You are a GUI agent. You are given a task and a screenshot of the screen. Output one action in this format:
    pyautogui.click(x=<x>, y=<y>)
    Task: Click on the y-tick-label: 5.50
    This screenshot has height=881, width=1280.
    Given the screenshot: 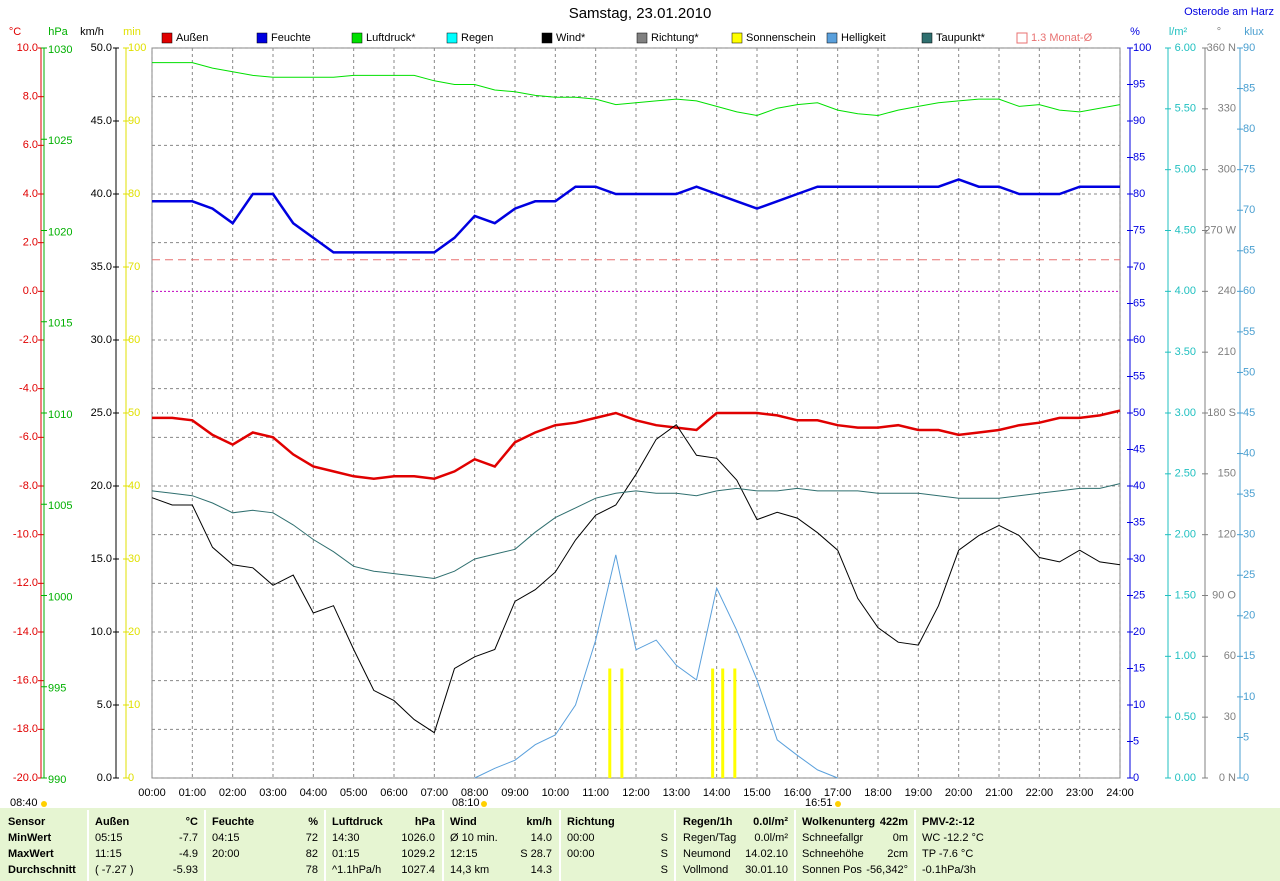 What is the action you would take?
    pyautogui.click(x=1185, y=109)
    